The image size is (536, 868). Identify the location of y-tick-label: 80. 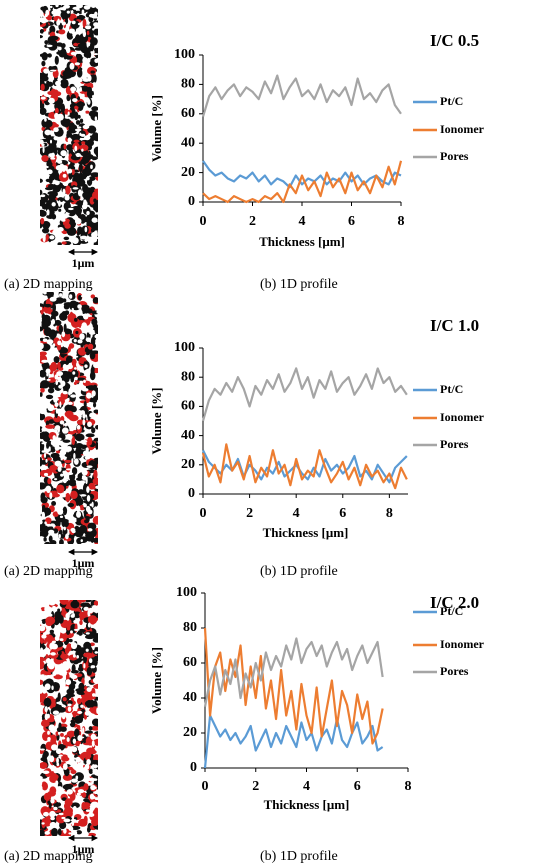
(188, 84).